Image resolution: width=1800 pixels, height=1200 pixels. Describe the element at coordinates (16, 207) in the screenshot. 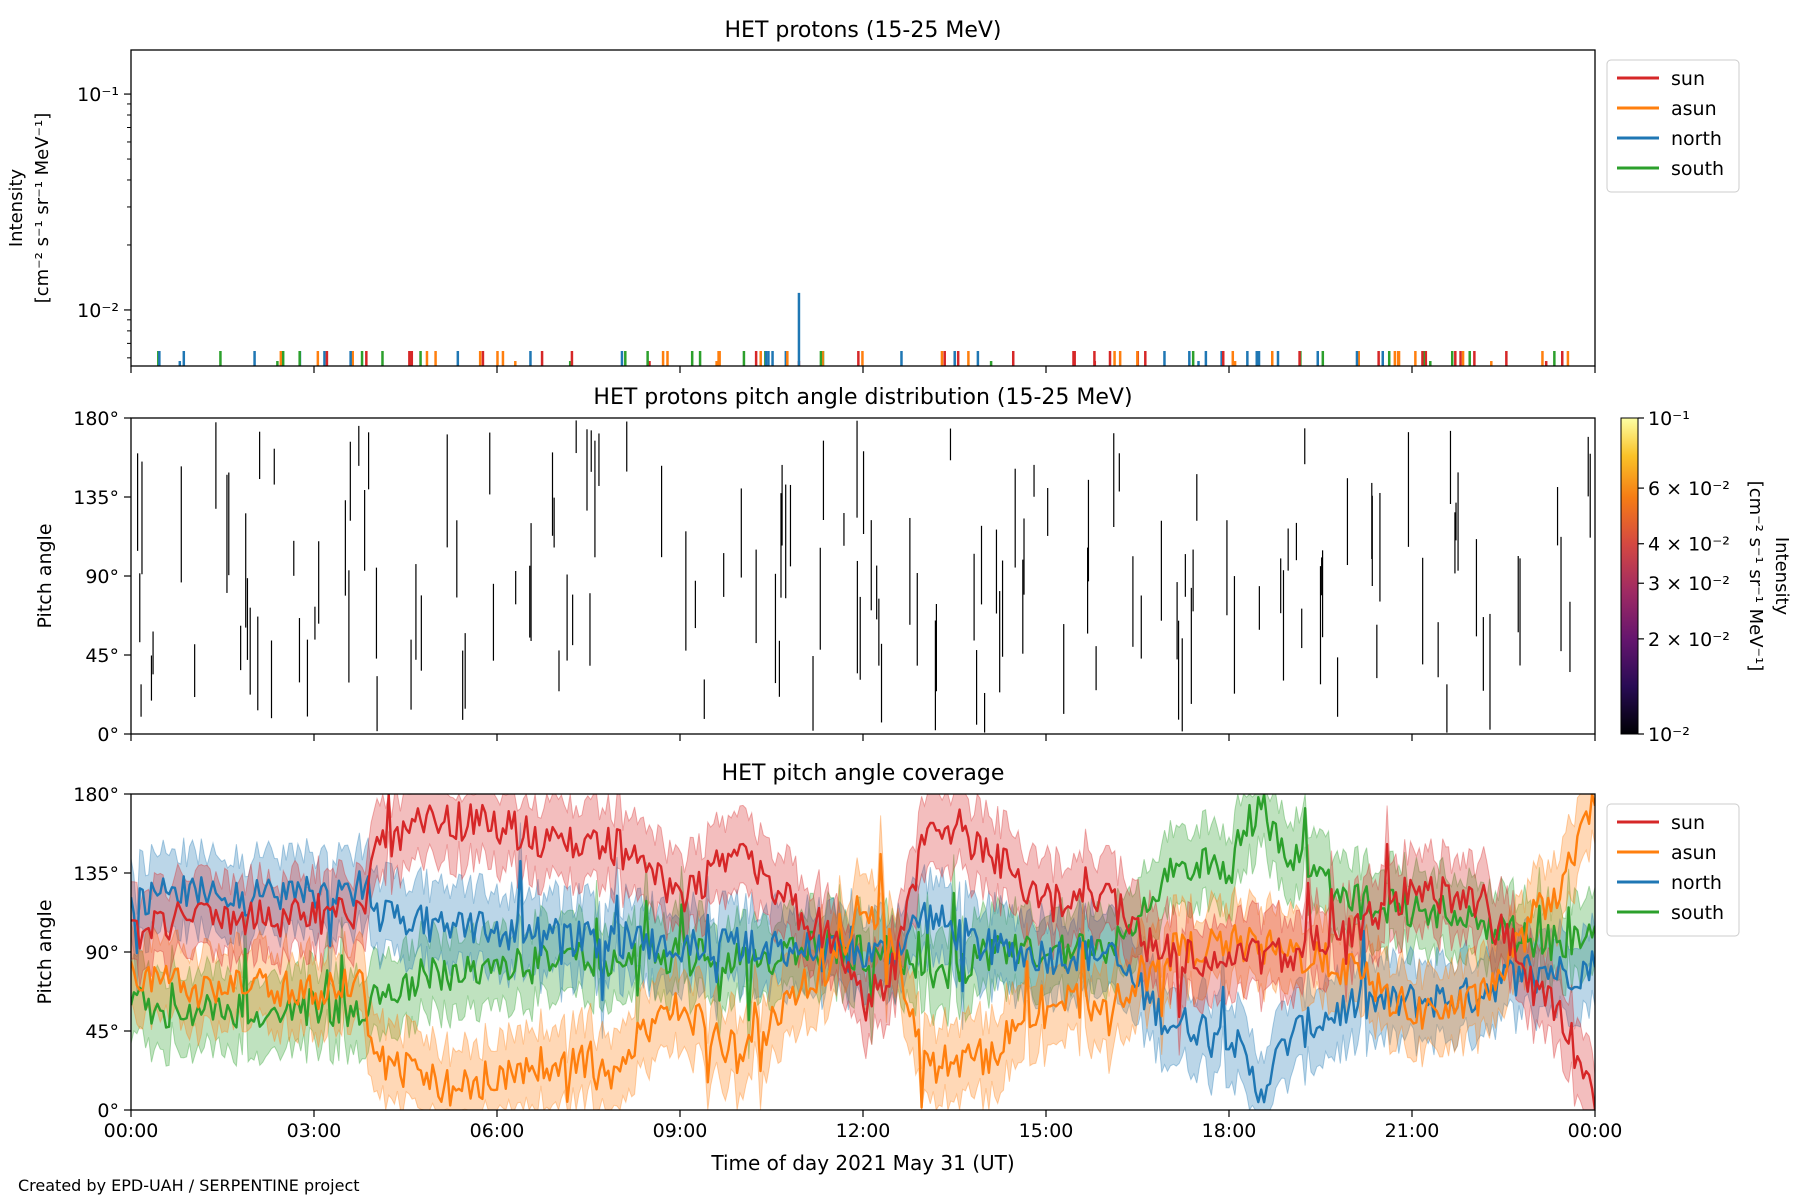

I see `y-axis-label: Intensity` at that location.